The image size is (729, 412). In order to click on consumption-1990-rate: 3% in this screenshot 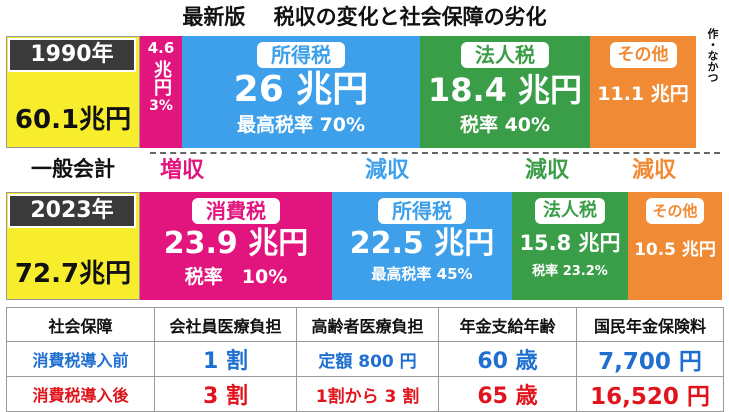, I will do `click(161, 106)`.